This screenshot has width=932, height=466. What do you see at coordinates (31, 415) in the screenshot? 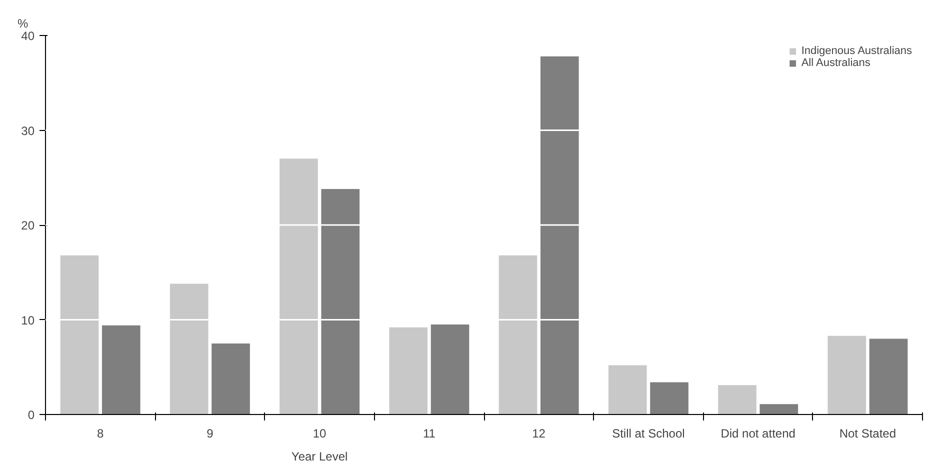
I see `y-tick-label: 0` at bounding box center [31, 415].